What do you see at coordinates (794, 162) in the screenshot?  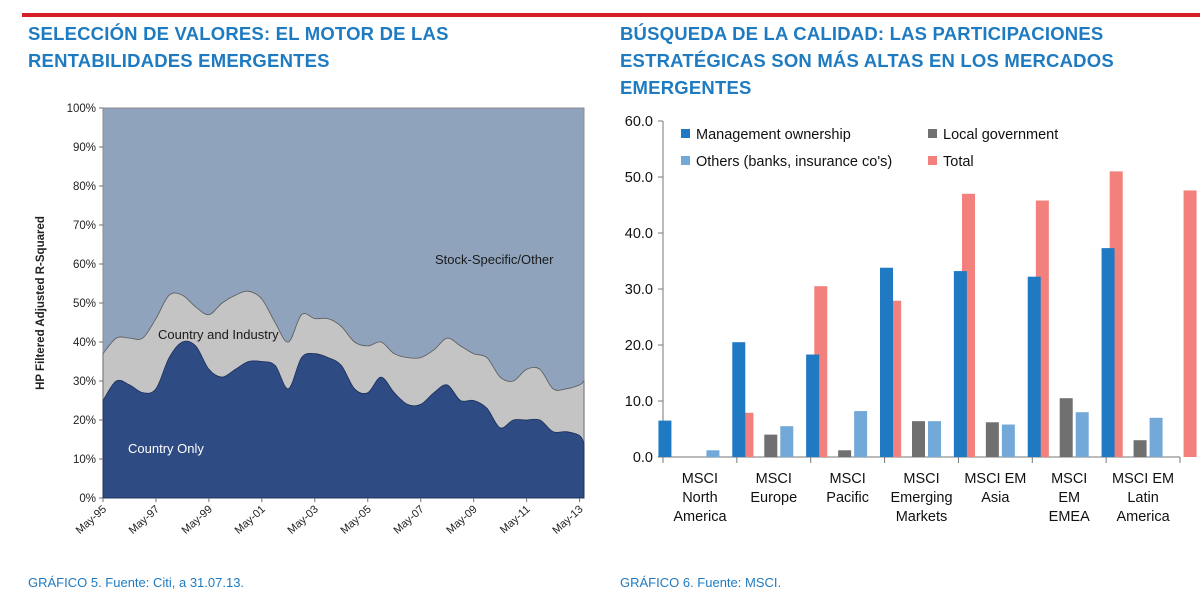 I see `legend-label: Others (banks, insurance co's)` at bounding box center [794, 162].